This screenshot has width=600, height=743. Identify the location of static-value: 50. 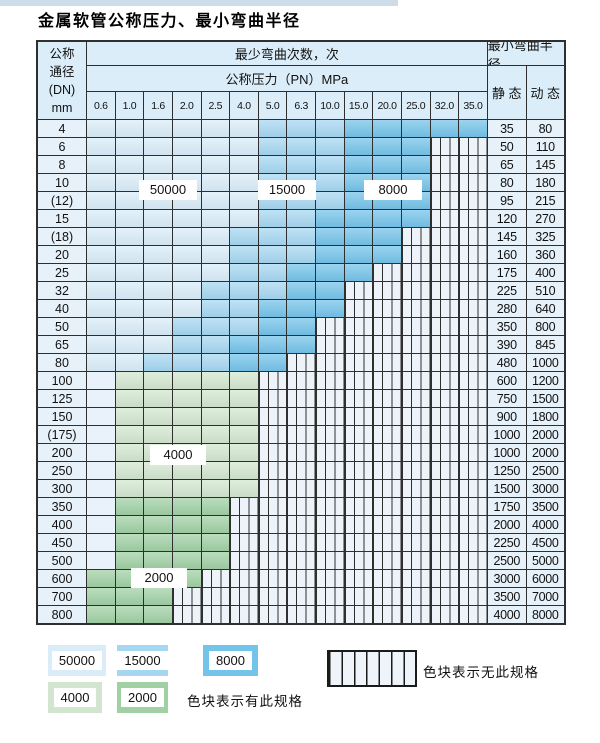
(506, 146).